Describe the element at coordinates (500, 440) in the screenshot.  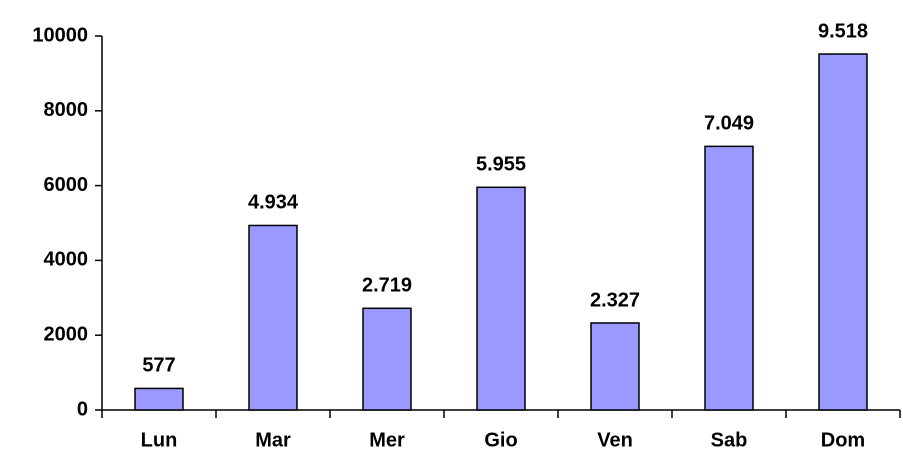
I see `x-tick-label: Gio` at that location.